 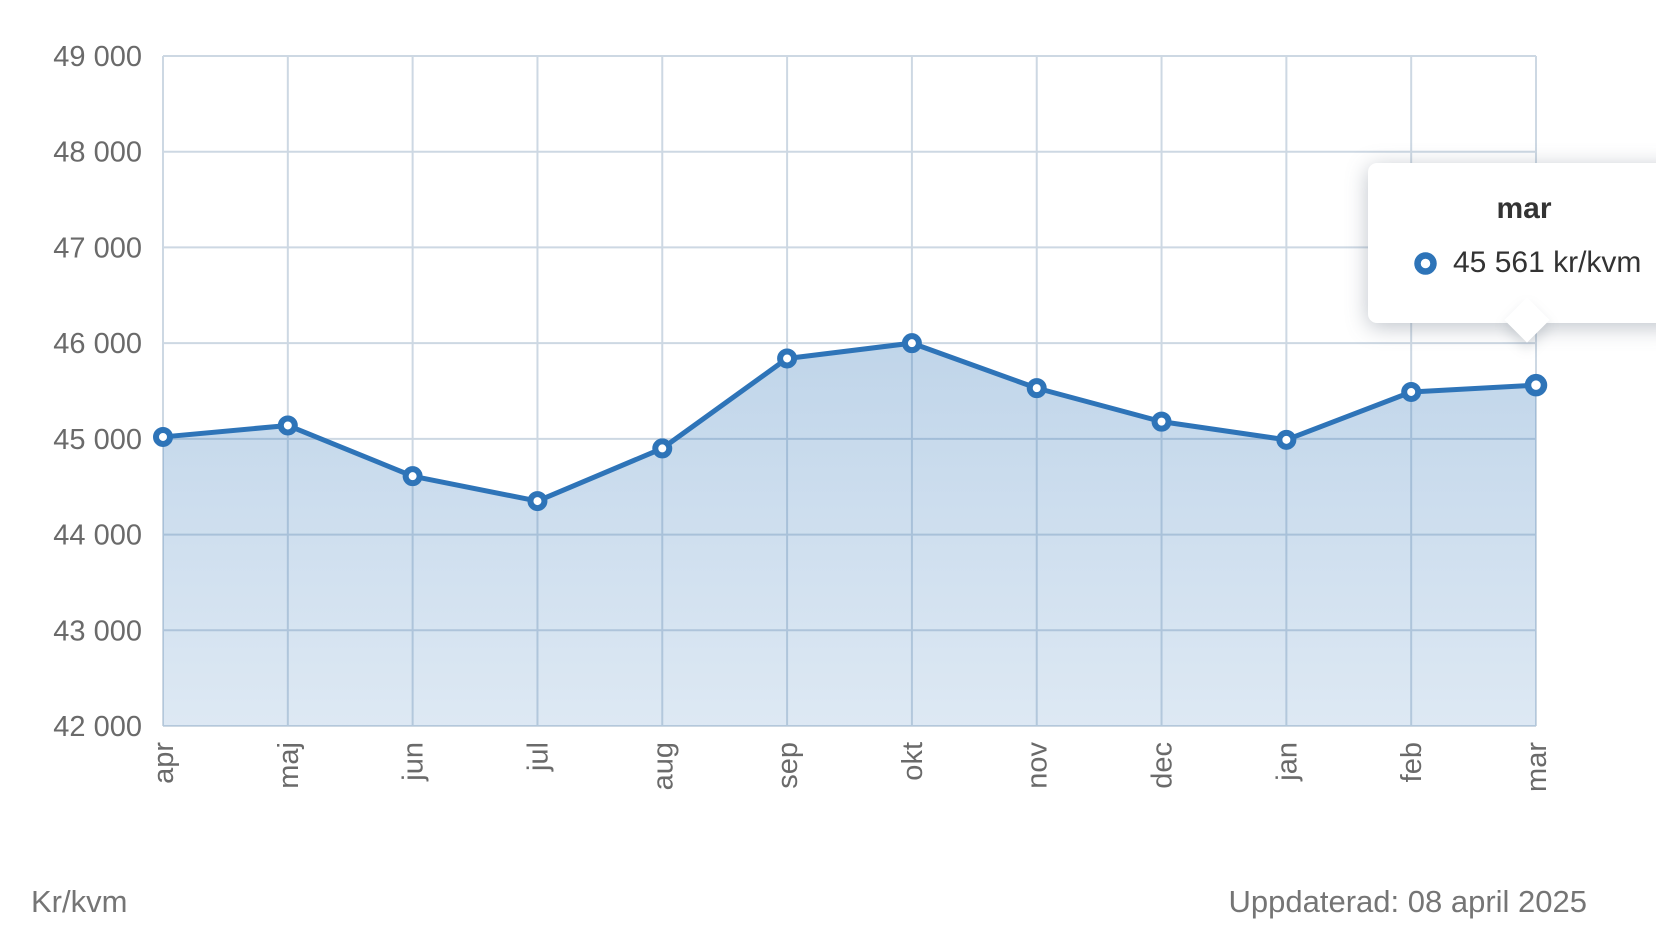 I want to click on x-axis-tick-label: maj, so click(x=289, y=765).